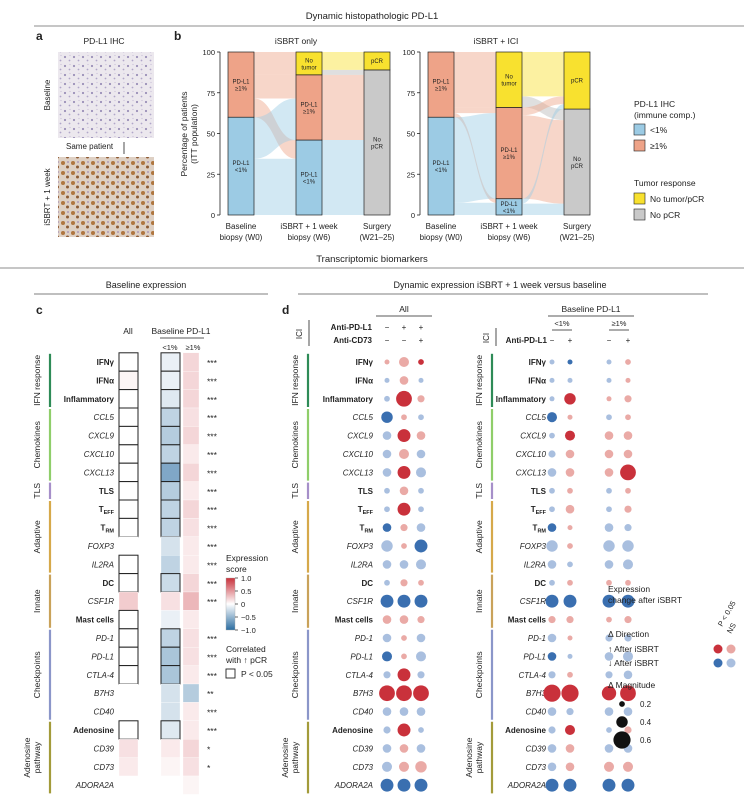 This screenshot has width=744, height=800. What do you see at coordinates (90, 146) in the screenshot?
I see `same-patient-label: Same patient` at bounding box center [90, 146].